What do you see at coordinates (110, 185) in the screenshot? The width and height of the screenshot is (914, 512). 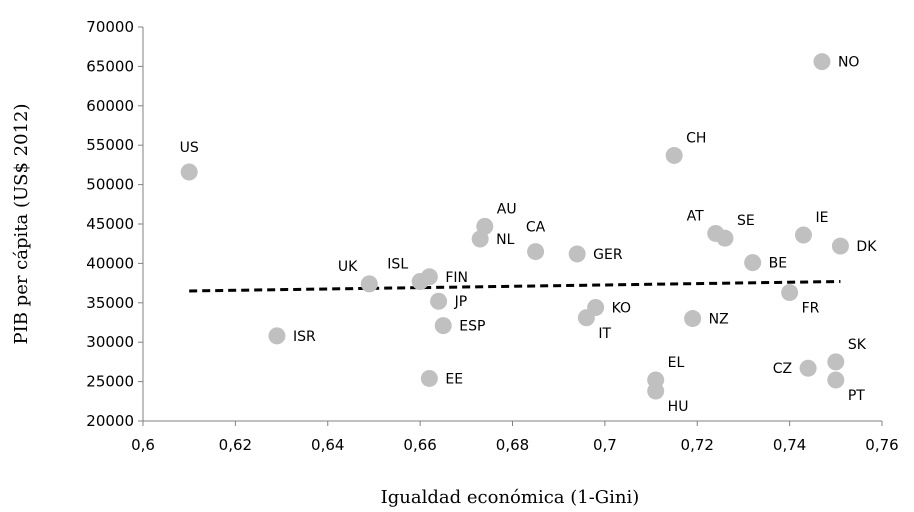 I see `y-tick-label: 50000` at bounding box center [110, 185].